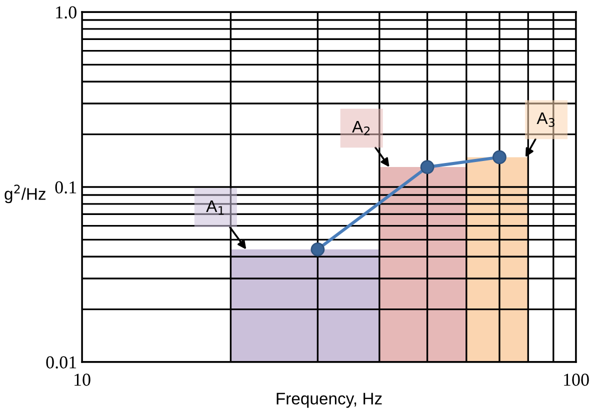 The height and width of the screenshot is (410, 595). What do you see at coordinates (66, 12) in the screenshot?
I see `y-tick-label: 1.0` at bounding box center [66, 12].